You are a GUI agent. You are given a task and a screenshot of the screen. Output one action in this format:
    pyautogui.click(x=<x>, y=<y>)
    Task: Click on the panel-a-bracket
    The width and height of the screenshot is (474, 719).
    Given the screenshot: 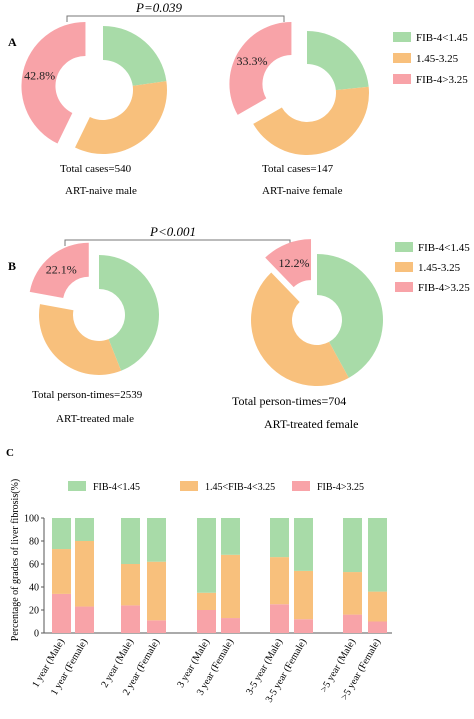 What is the action you would take?
    pyautogui.click(x=175, y=18)
    